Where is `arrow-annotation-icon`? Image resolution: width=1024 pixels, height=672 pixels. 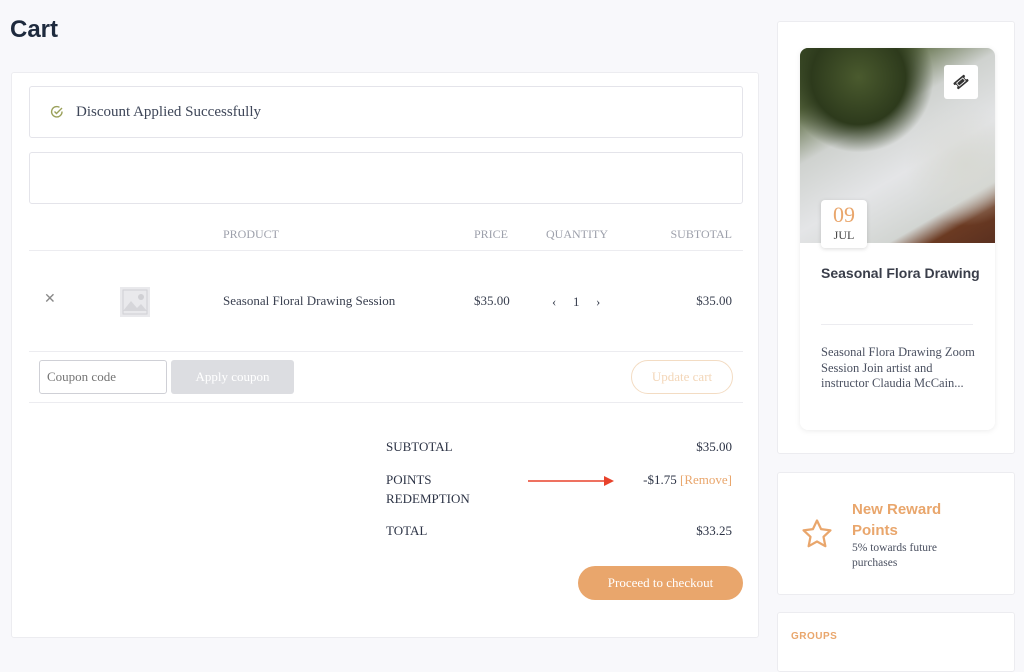 arrow-annotation-icon is located at coordinates (571, 481).